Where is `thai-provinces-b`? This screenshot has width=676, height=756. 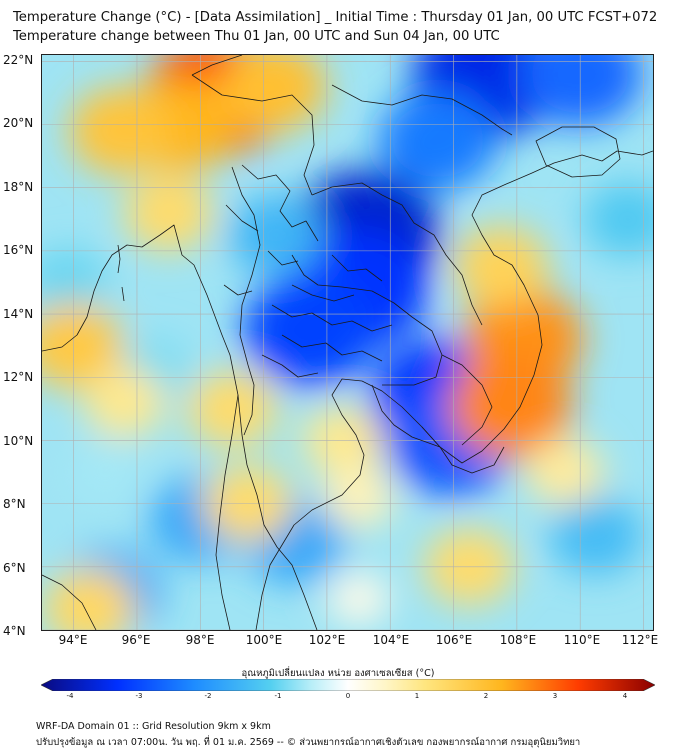
thai-provinces-b is located at coordinates (271, 230).